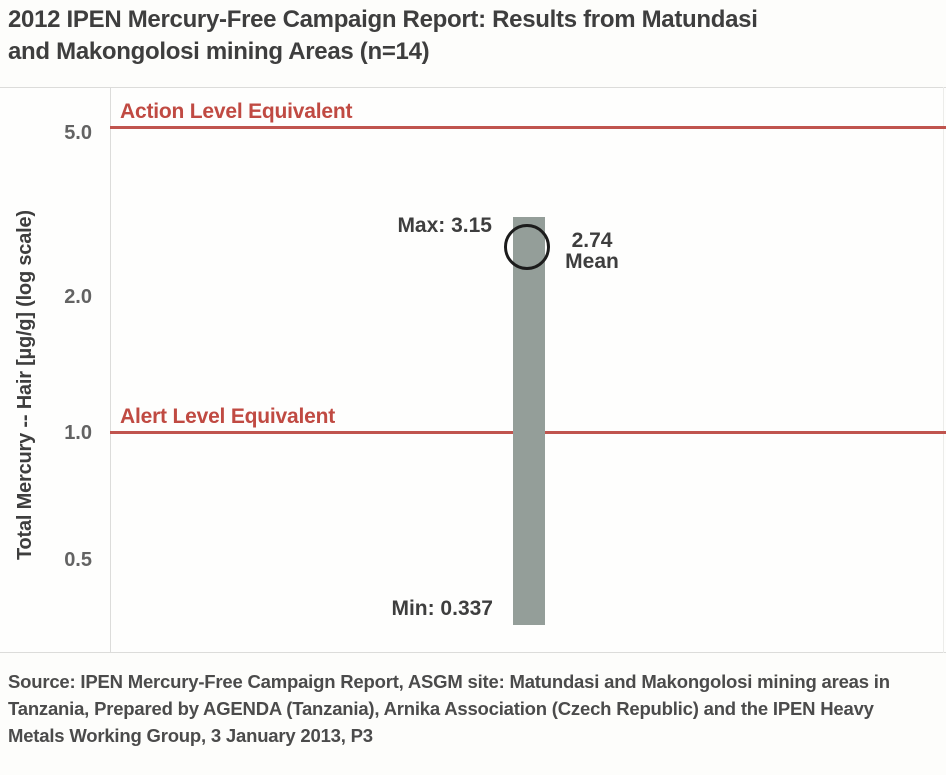 The height and width of the screenshot is (775, 946). I want to click on min-max-range-bar, so click(529, 421).